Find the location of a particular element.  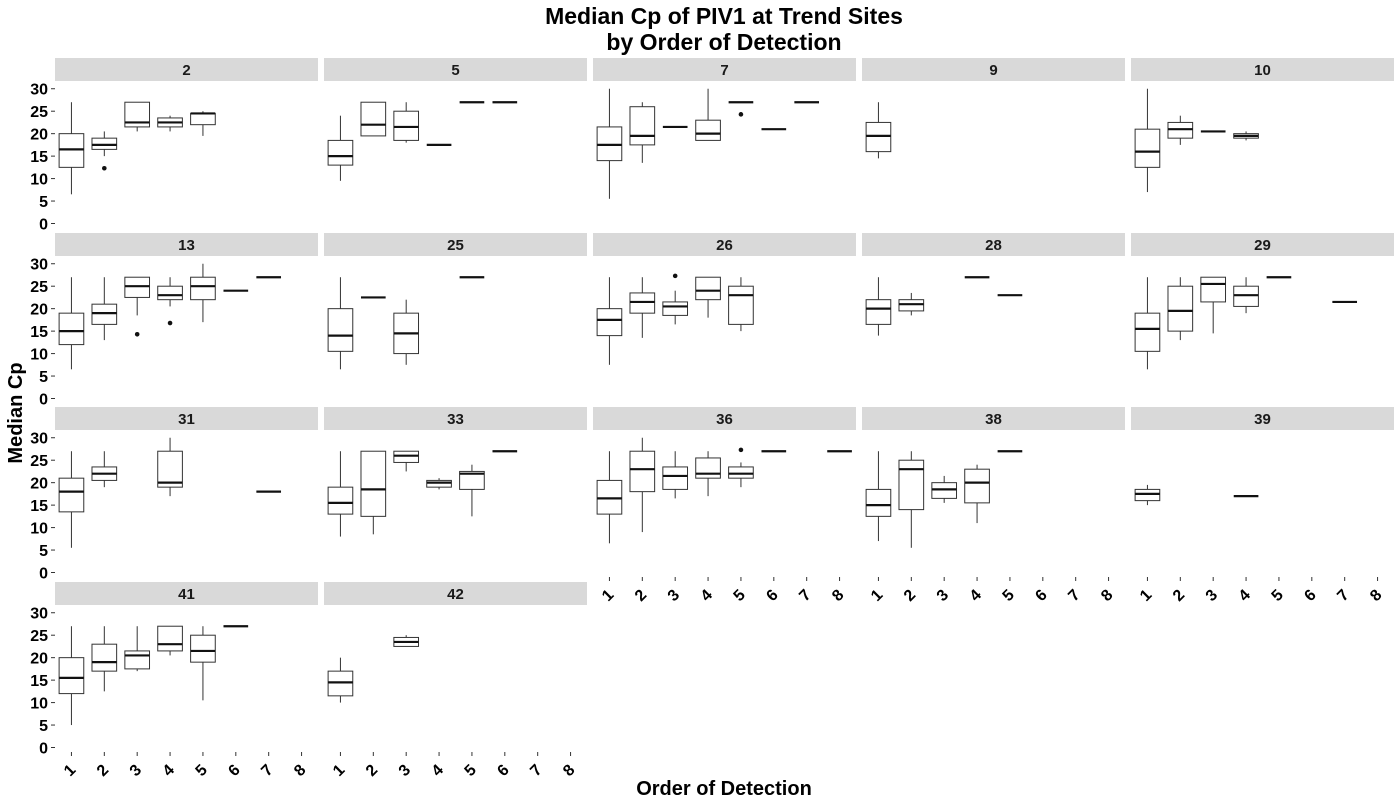

strip-label: 36 is located at coordinates (724, 419).